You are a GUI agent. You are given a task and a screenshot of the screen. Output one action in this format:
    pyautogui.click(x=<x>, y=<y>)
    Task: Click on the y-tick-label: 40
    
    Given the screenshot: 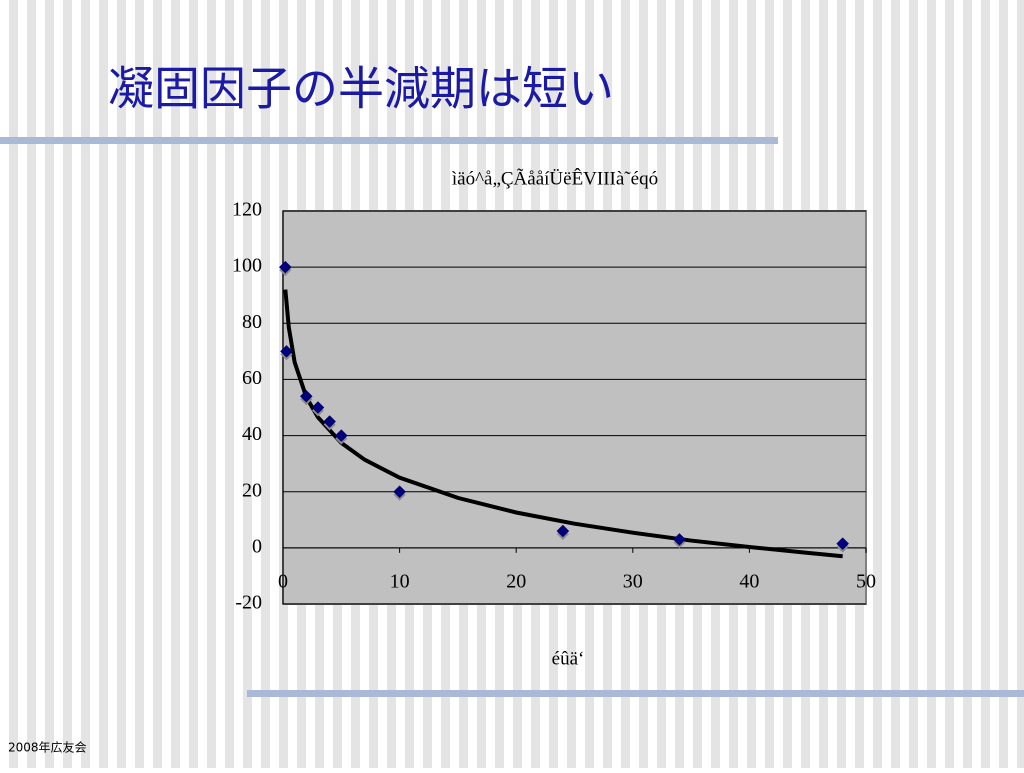 What is the action you would take?
    pyautogui.click(x=252, y=434)
    